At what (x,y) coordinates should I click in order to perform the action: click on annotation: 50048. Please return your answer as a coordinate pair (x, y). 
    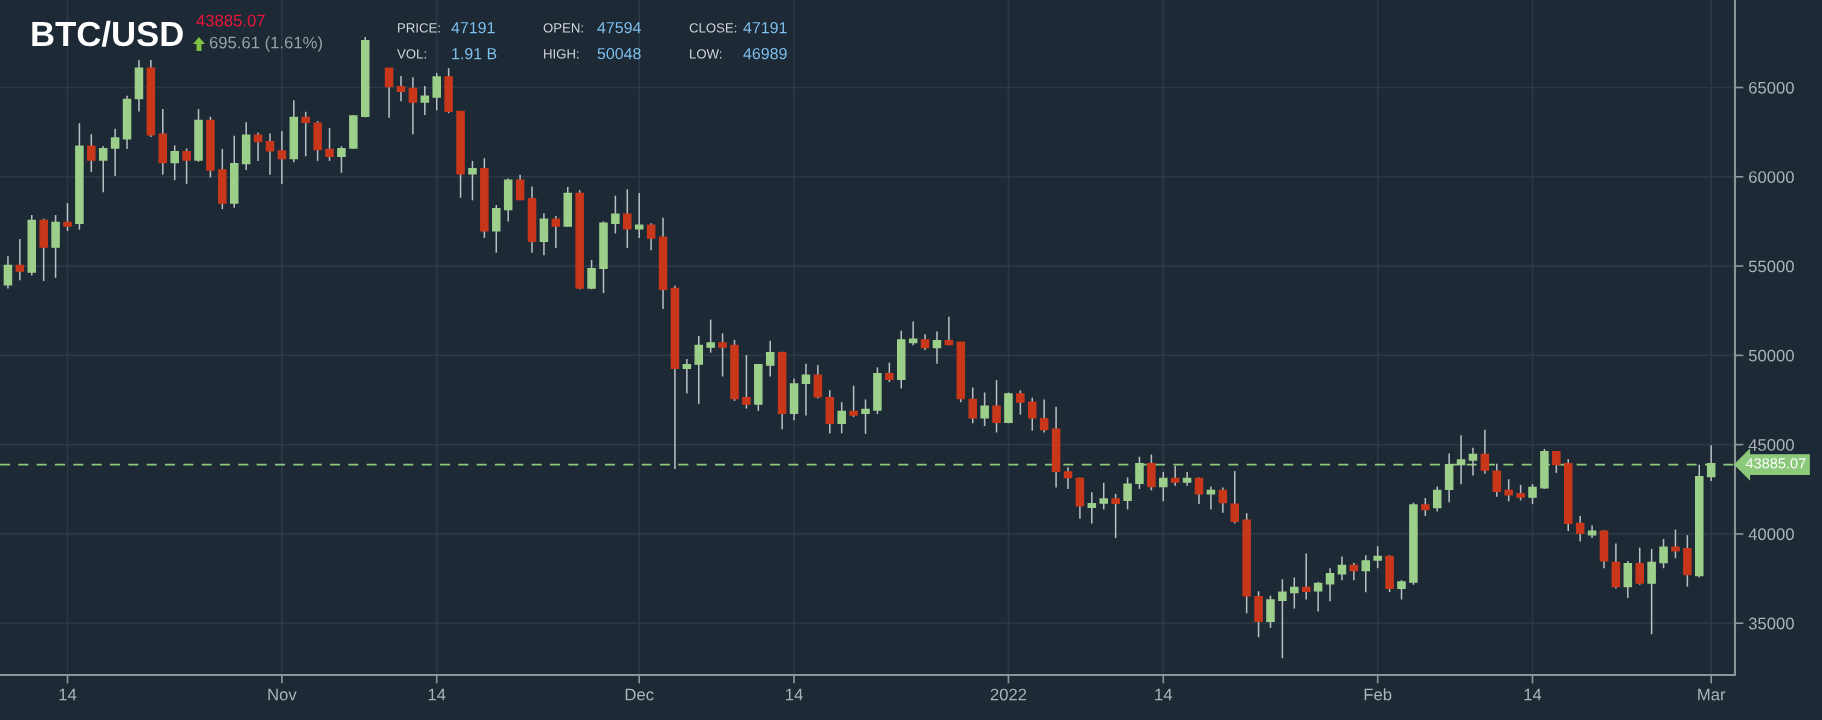
    Looking at the image, I should click on (619, 53).